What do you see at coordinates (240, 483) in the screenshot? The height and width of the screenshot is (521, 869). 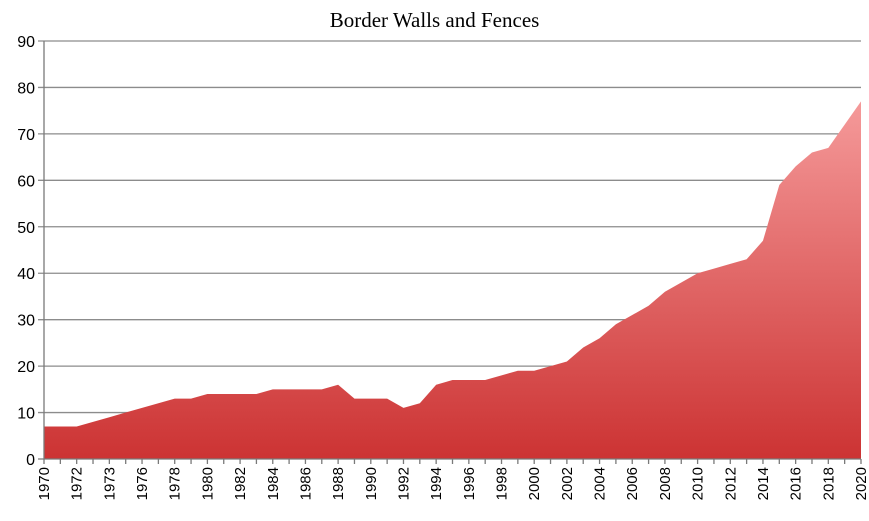 I see `x-tick-label: 1982` at bounding box center [240, 483].